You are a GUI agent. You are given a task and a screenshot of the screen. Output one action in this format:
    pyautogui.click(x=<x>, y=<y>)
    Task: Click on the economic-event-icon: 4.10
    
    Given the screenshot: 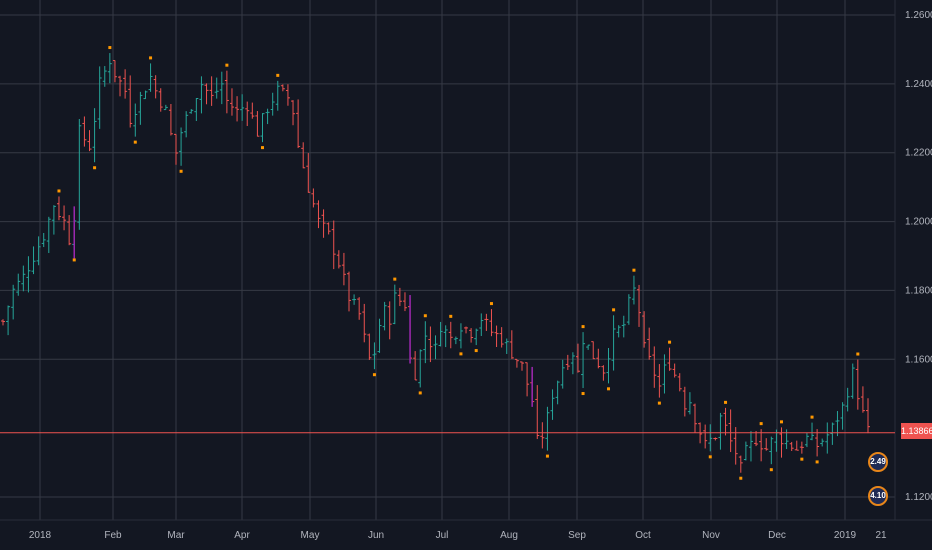 What is the action you would take?
    pyautogui.click(x=878, y=496)
    